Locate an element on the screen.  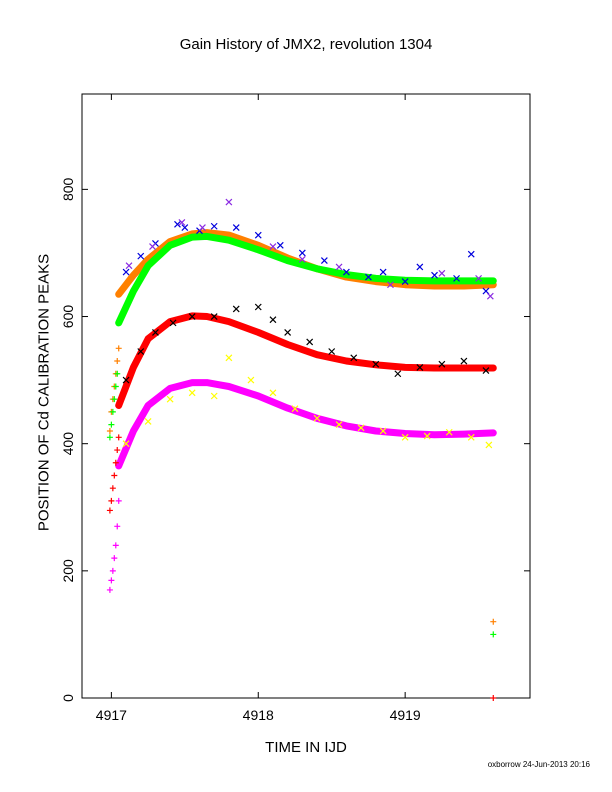
y-tick-label: 600 is located at coordinates (68, 317).